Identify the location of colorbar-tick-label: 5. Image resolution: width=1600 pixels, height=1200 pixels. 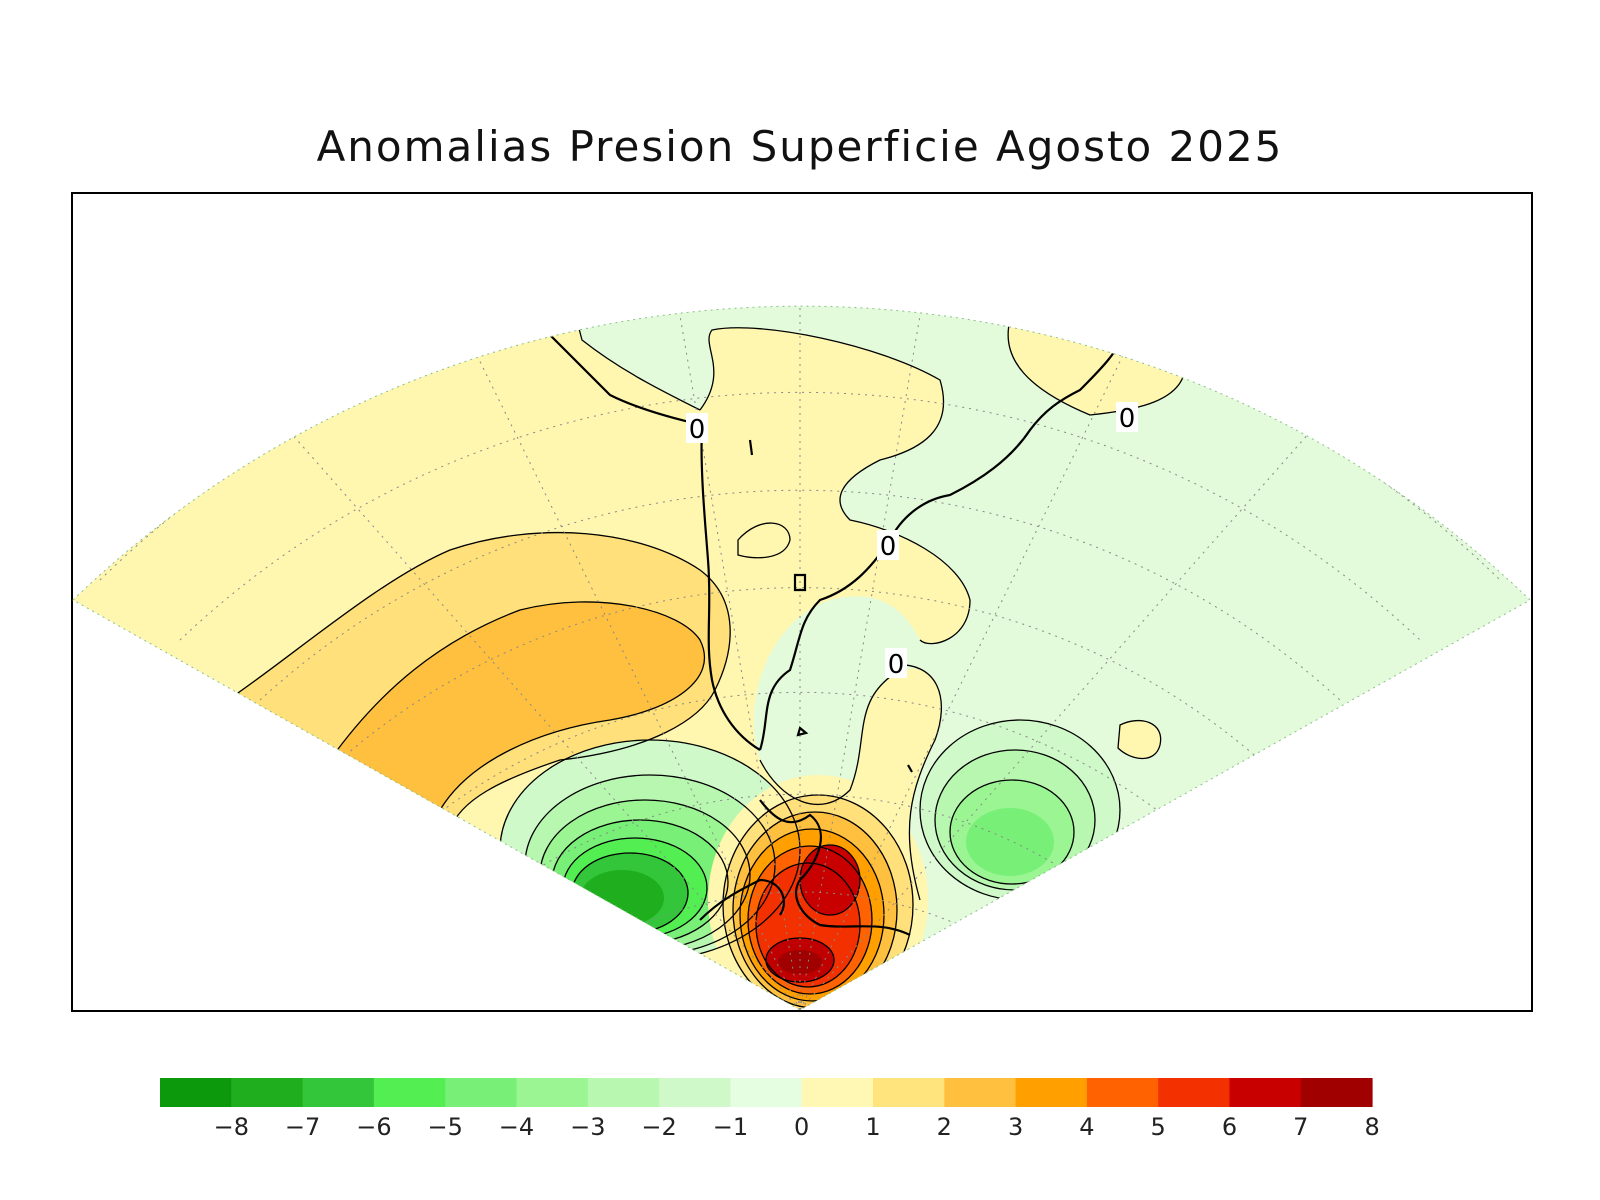
(1158, 1127).